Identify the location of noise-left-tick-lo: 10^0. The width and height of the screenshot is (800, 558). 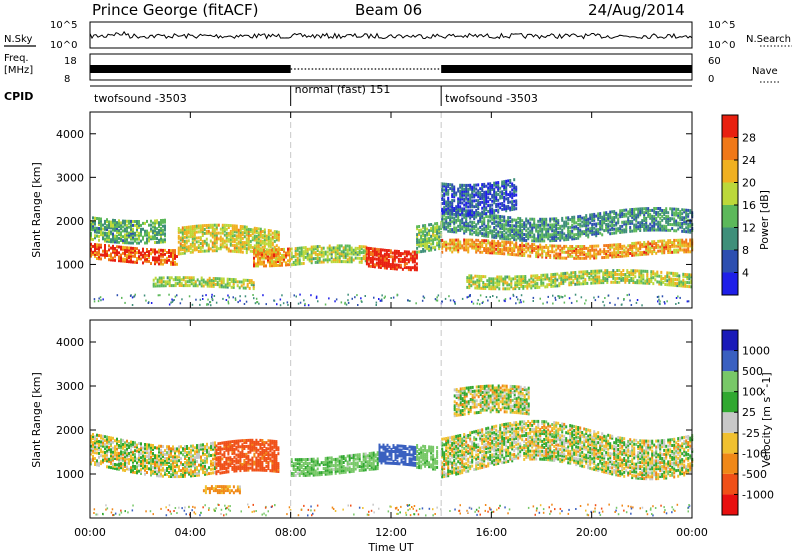
(63, 45).